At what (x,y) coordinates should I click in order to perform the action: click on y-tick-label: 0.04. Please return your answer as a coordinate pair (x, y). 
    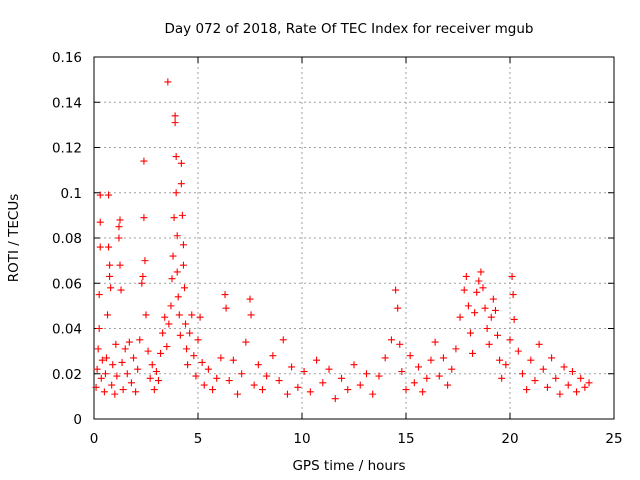
    Looking at the image, I should click on (67, 330).